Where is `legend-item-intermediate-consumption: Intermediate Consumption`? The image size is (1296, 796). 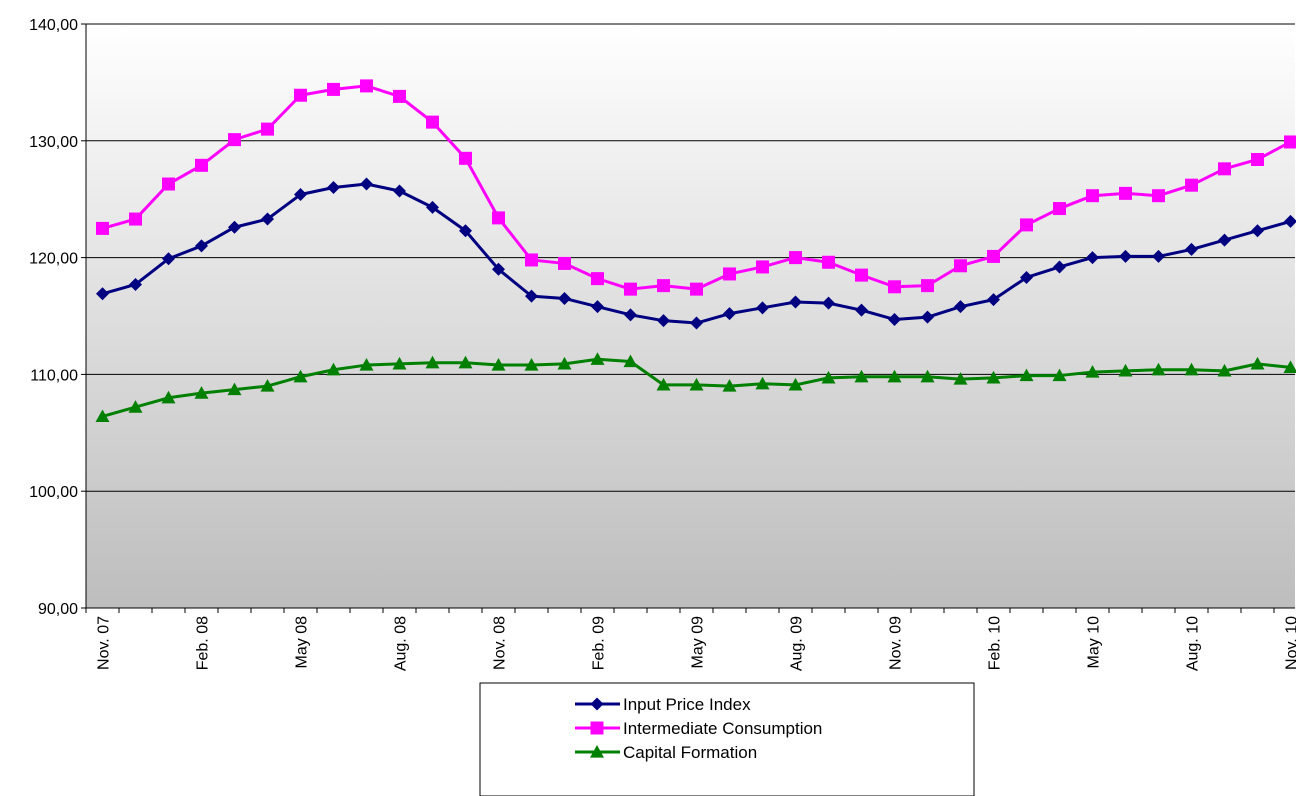 legend-item-intermediate-consumption: Intermediate Consumption is located at coordinates (698, 728).